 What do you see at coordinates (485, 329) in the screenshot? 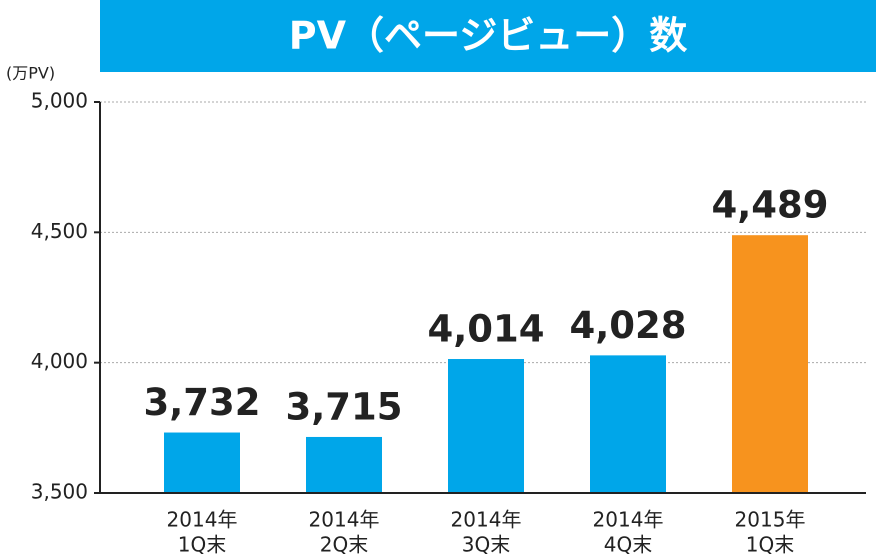
I see `value-label: 4,014` at bounding box center [485, 329].